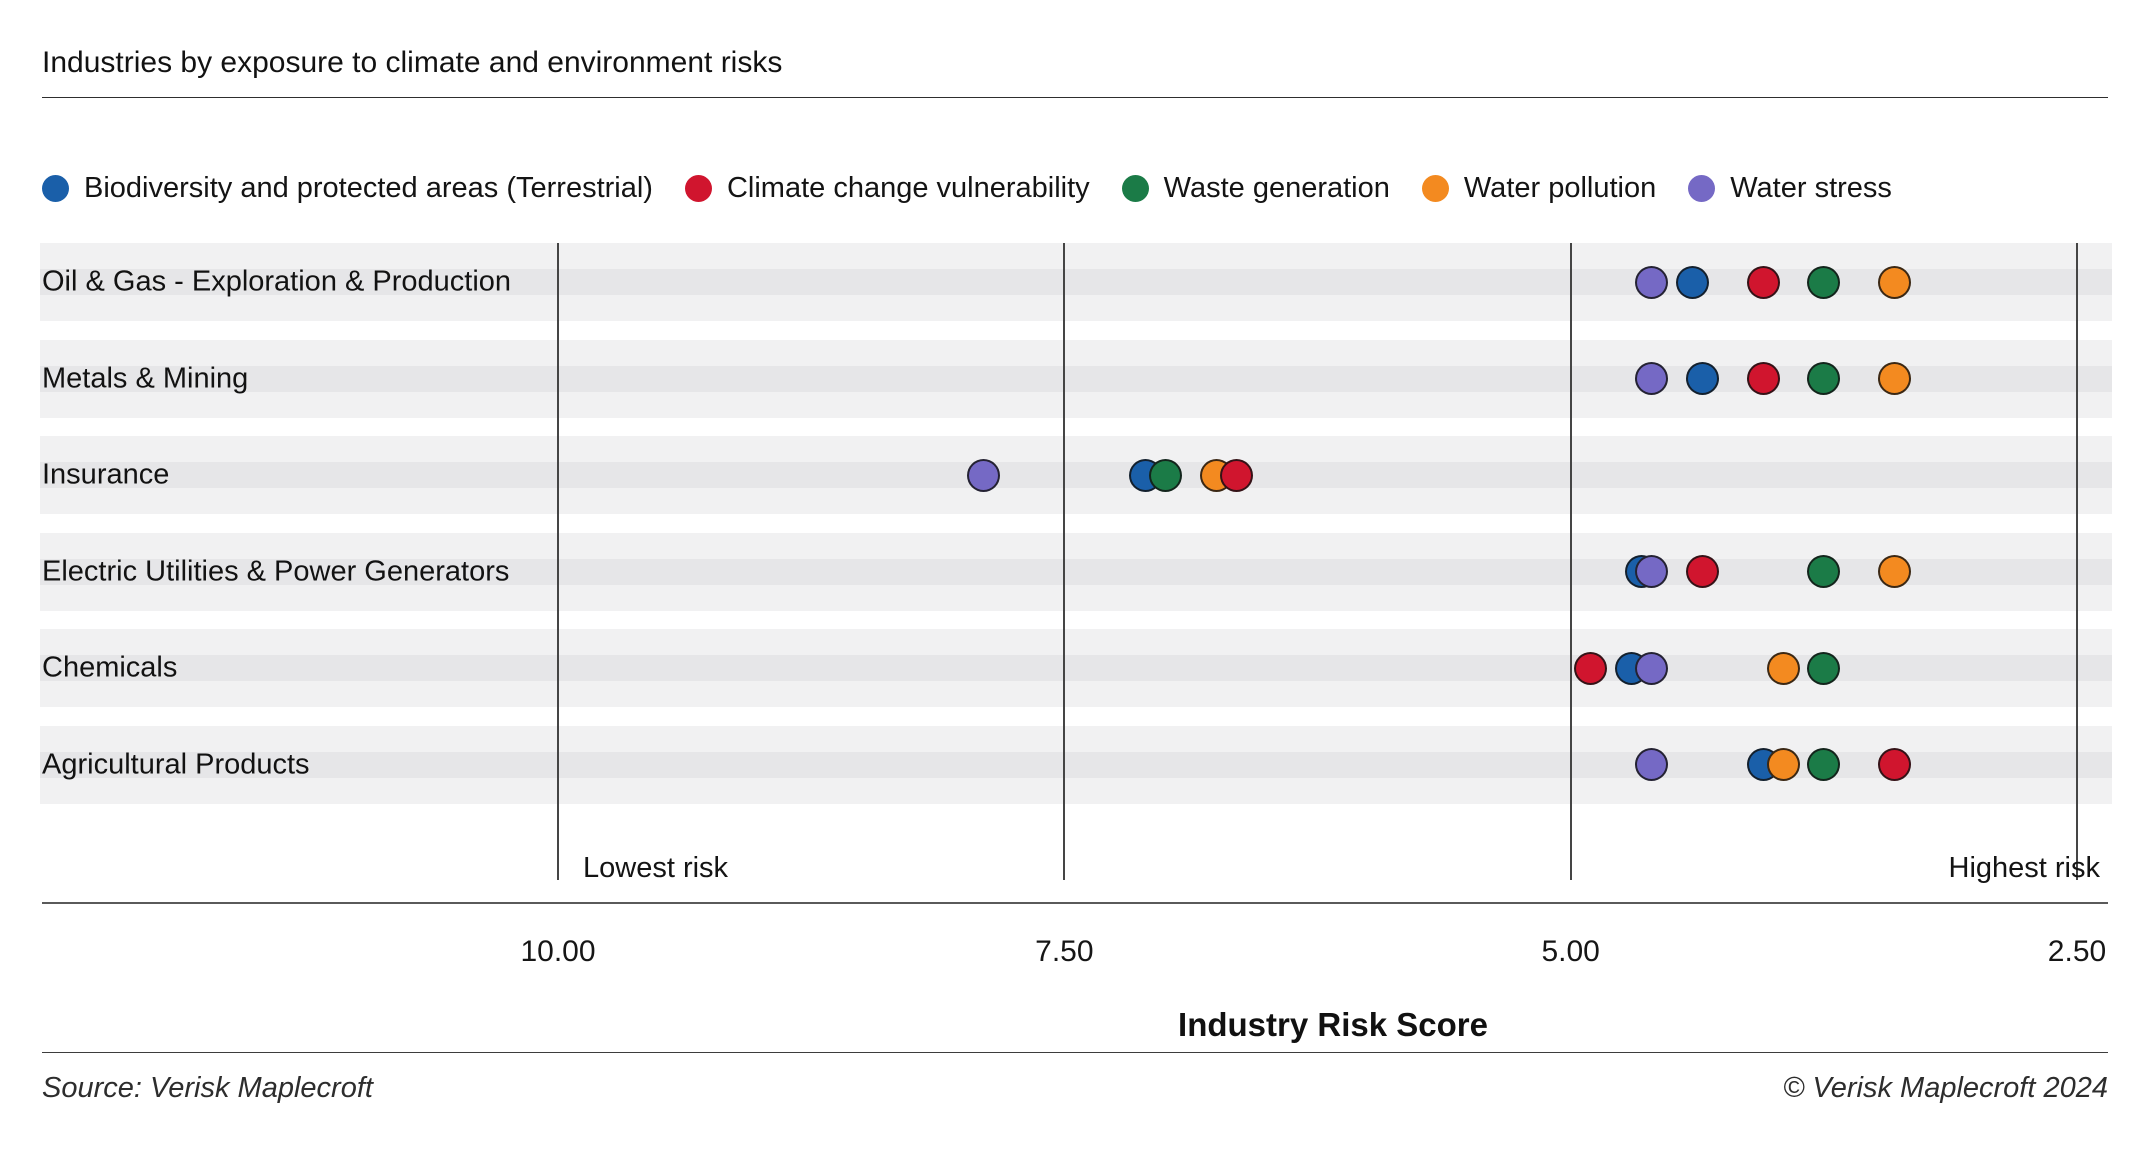 This screenshot has height=1153, width=2150. What do you see at coordinates (558, 561) in the screenshot?
I see `gridline-10.00` at bounding box center [558, 561].